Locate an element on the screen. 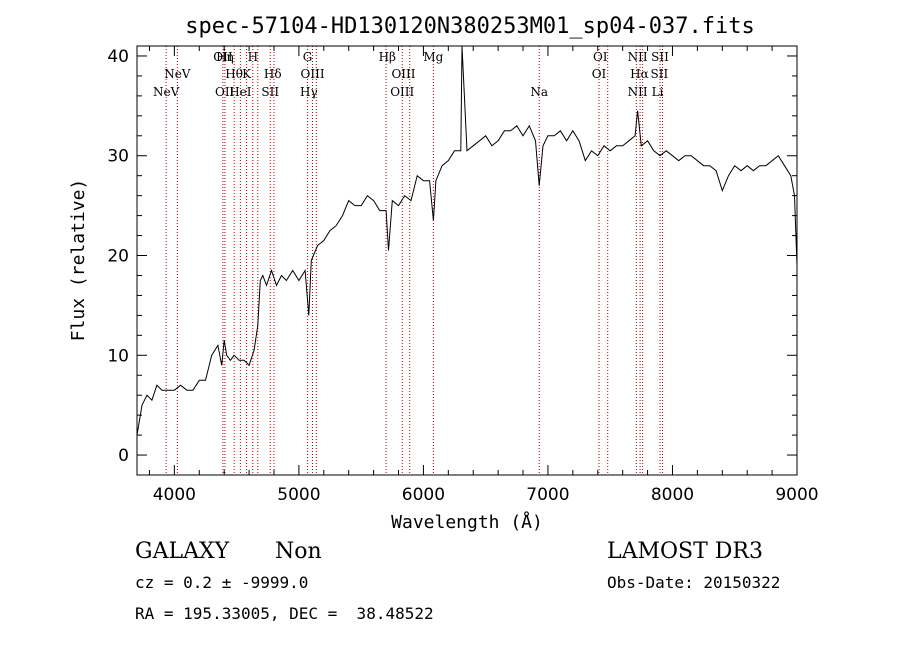 Image resolution: width=900 pixels, height=649 pixels. line-label: Hθ is located at coordinates (234, 74).